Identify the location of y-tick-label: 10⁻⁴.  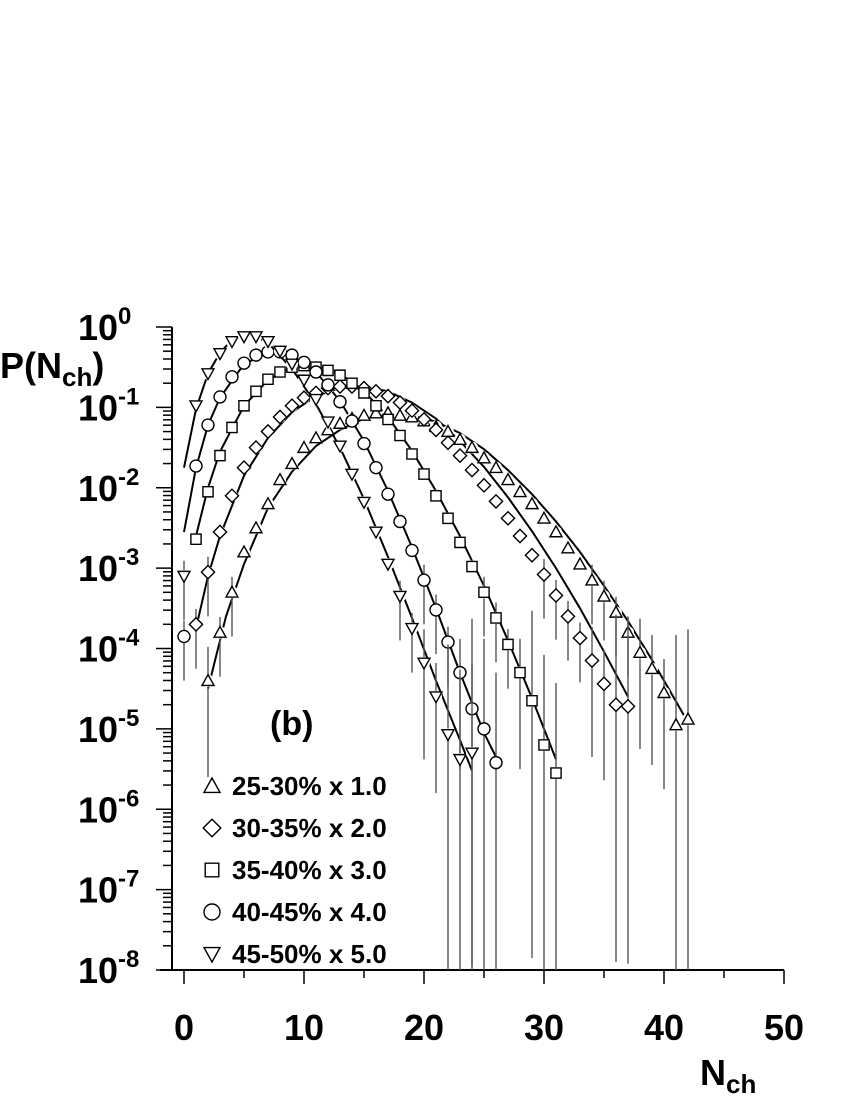
(109, 647).